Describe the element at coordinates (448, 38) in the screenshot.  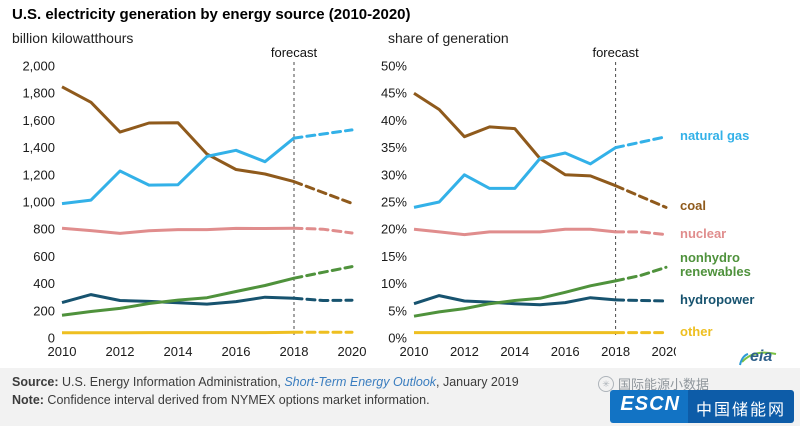
I see `right-chart-subtitle: share of generation` at that location.